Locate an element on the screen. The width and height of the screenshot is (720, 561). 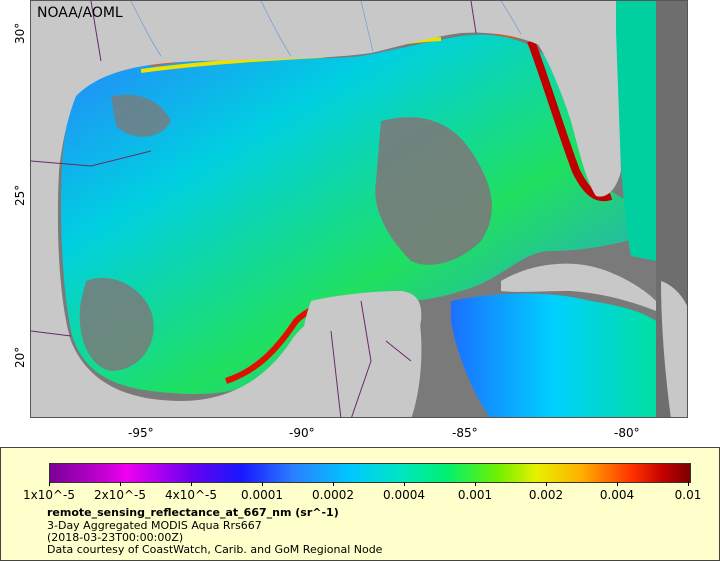
colorbar-tick: 0.0004 is located at coordinates (404, 495).